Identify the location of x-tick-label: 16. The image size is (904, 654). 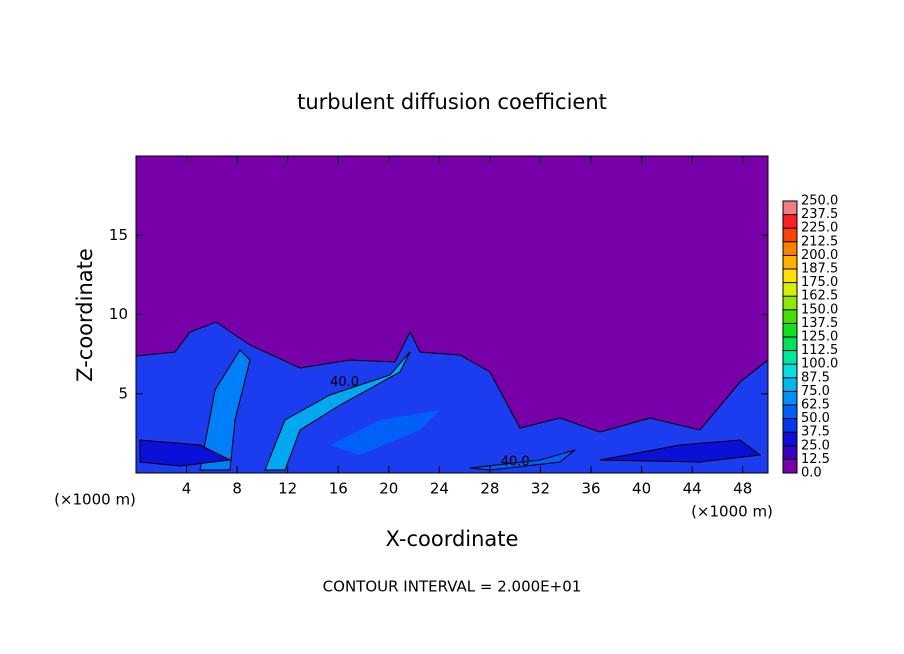
(338, 489).